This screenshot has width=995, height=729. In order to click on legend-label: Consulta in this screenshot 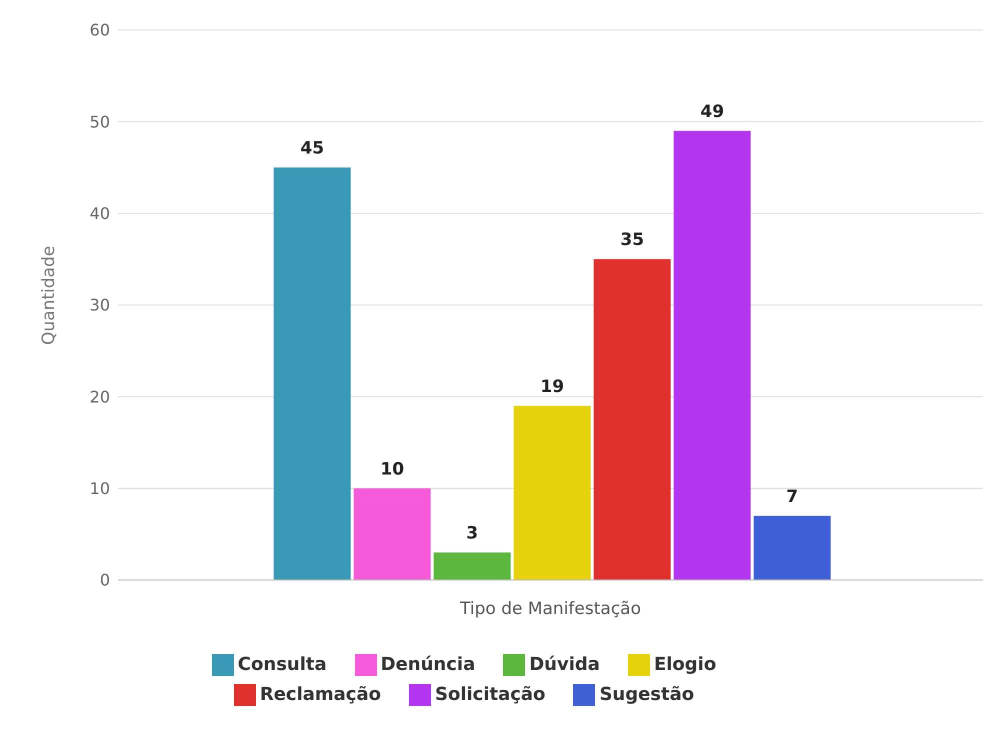, I will do `click(282, 664)`.